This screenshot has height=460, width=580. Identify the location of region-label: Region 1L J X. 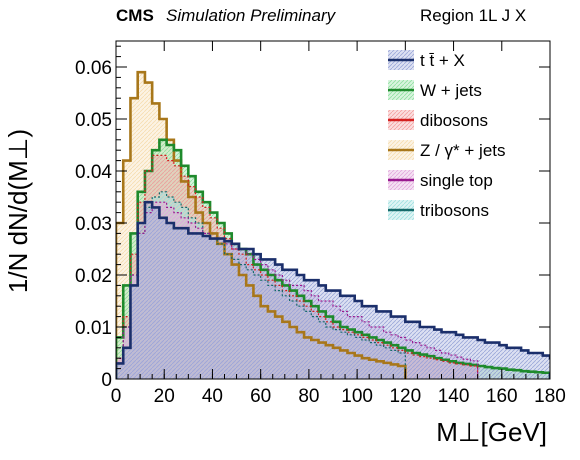
(473, 15).